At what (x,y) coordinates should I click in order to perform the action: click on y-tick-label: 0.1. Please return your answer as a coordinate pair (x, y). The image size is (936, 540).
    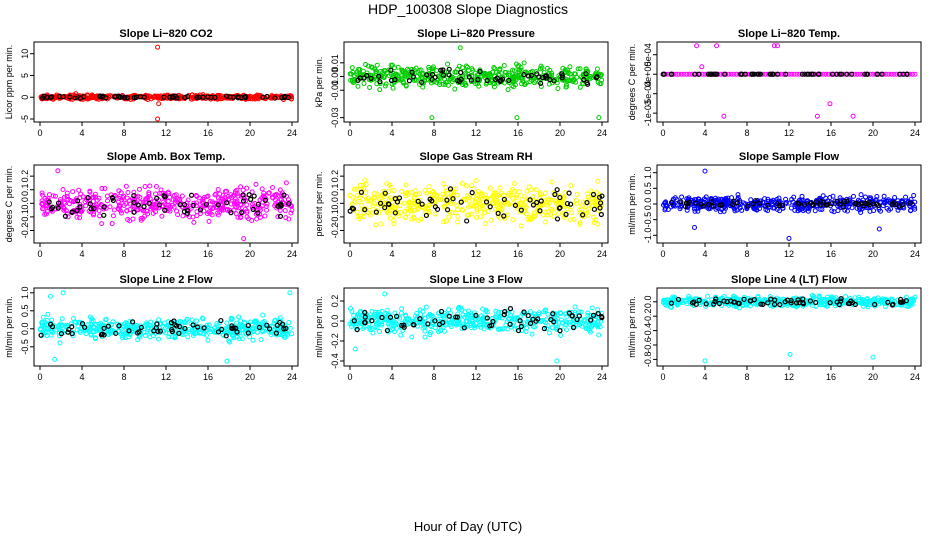
    Looking at the image, I should click on (25, 189).